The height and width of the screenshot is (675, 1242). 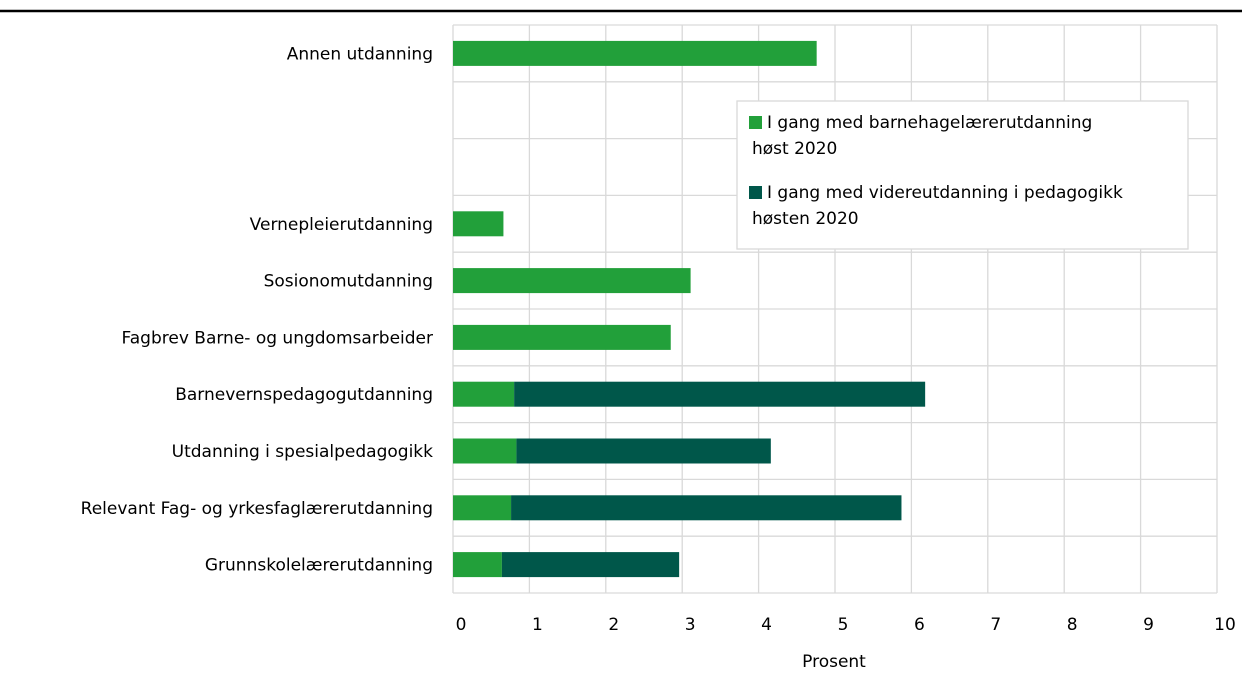 I want to click on x-axis-title: Prosent, so click(x=834, y=662).